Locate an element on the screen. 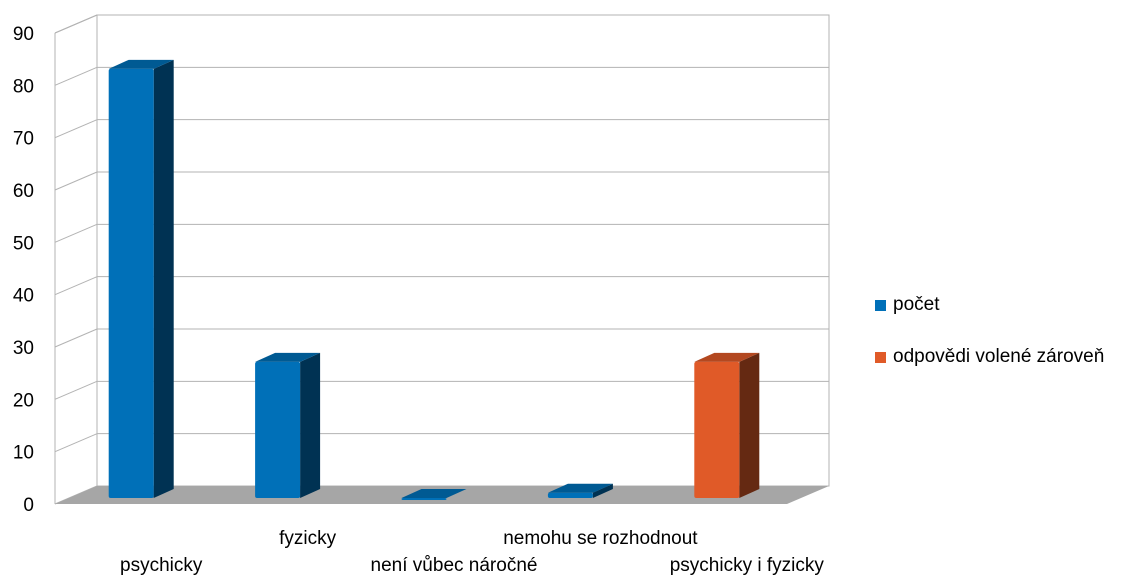 This screenshot has height=578, width=1139. x-category-label: psychicky i fyzicky is located at coordinates (747, 565).